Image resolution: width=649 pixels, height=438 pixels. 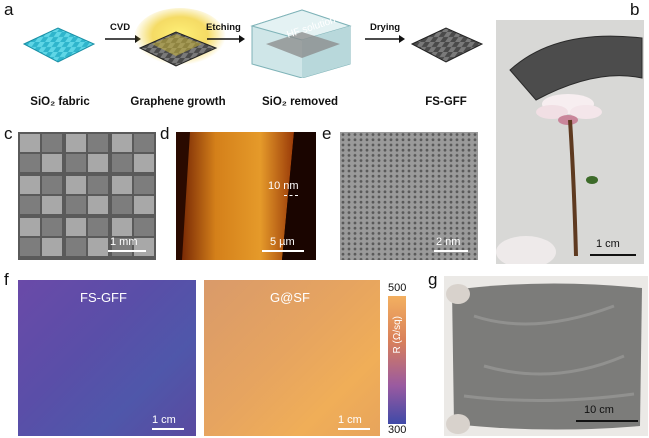 What do you see at coordinates (607, 421) in the screenshot?
I see `scale-bar-g` at bounding box center [607, 421].